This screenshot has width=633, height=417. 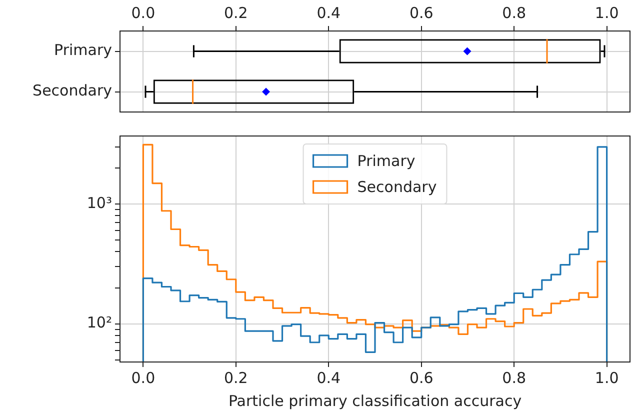 I want to click on x-axis-title: Particle primary classification accuracy, so click(x=375, y=401).